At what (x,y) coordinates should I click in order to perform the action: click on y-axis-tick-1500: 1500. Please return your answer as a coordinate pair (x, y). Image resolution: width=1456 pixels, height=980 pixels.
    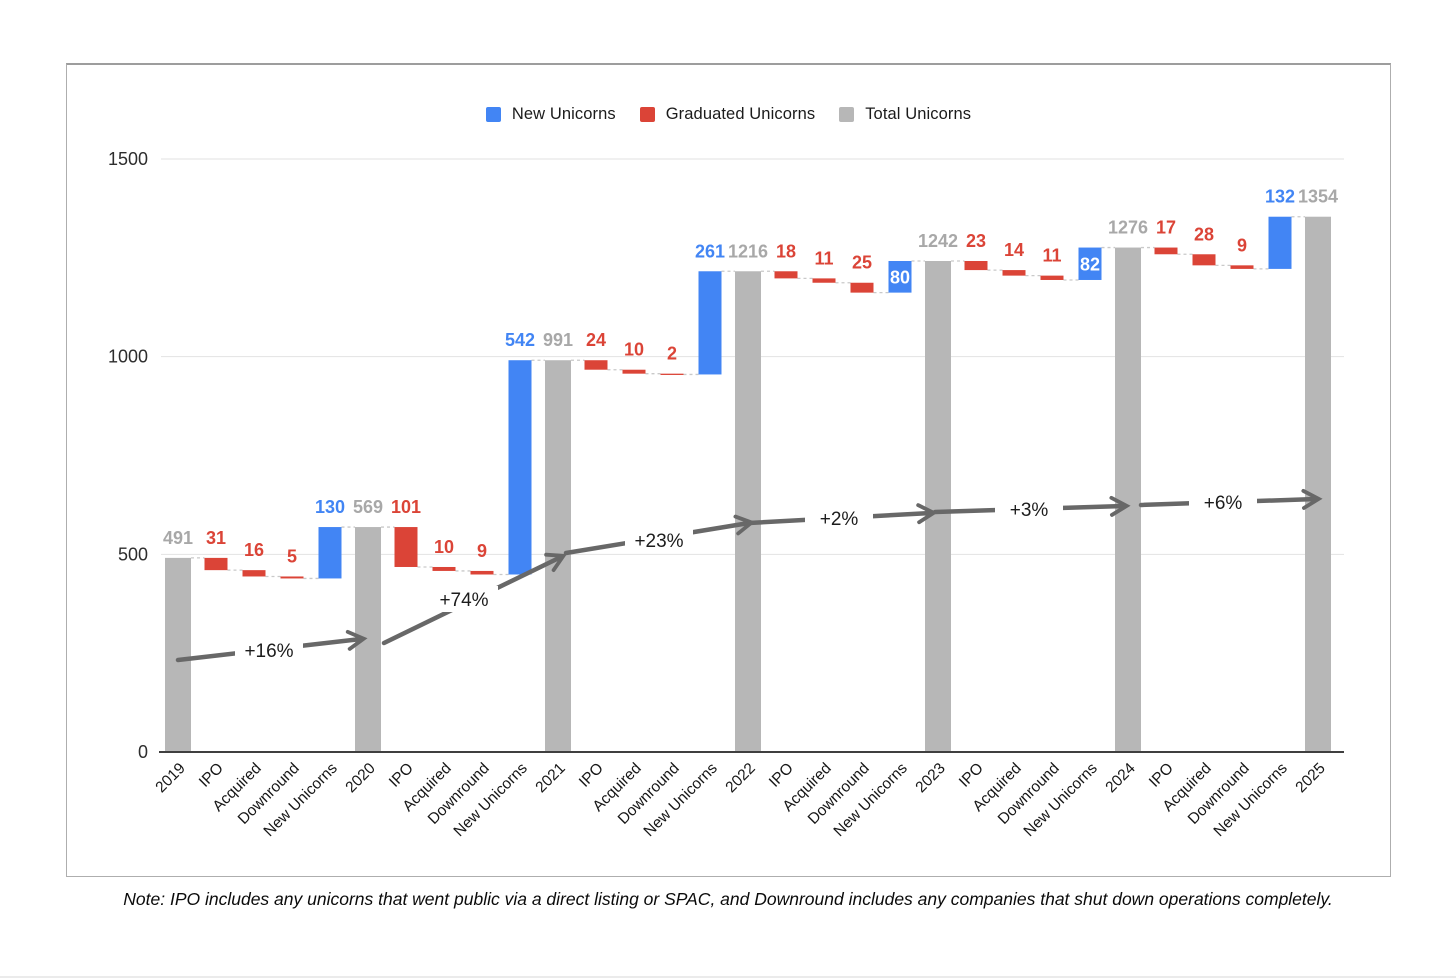
    Looking at the image, I should click on (128, 159).